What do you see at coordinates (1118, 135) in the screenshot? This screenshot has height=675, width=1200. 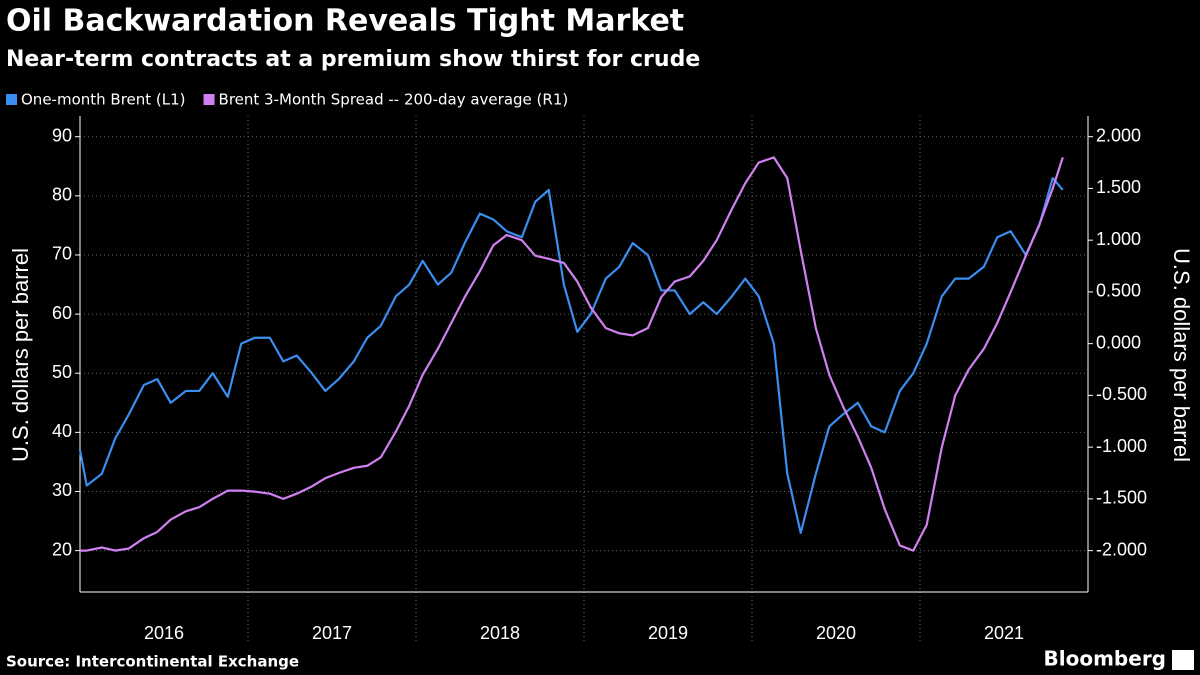 I see `y2-tick-label: 2.000` at bounding box center [1118, 135].